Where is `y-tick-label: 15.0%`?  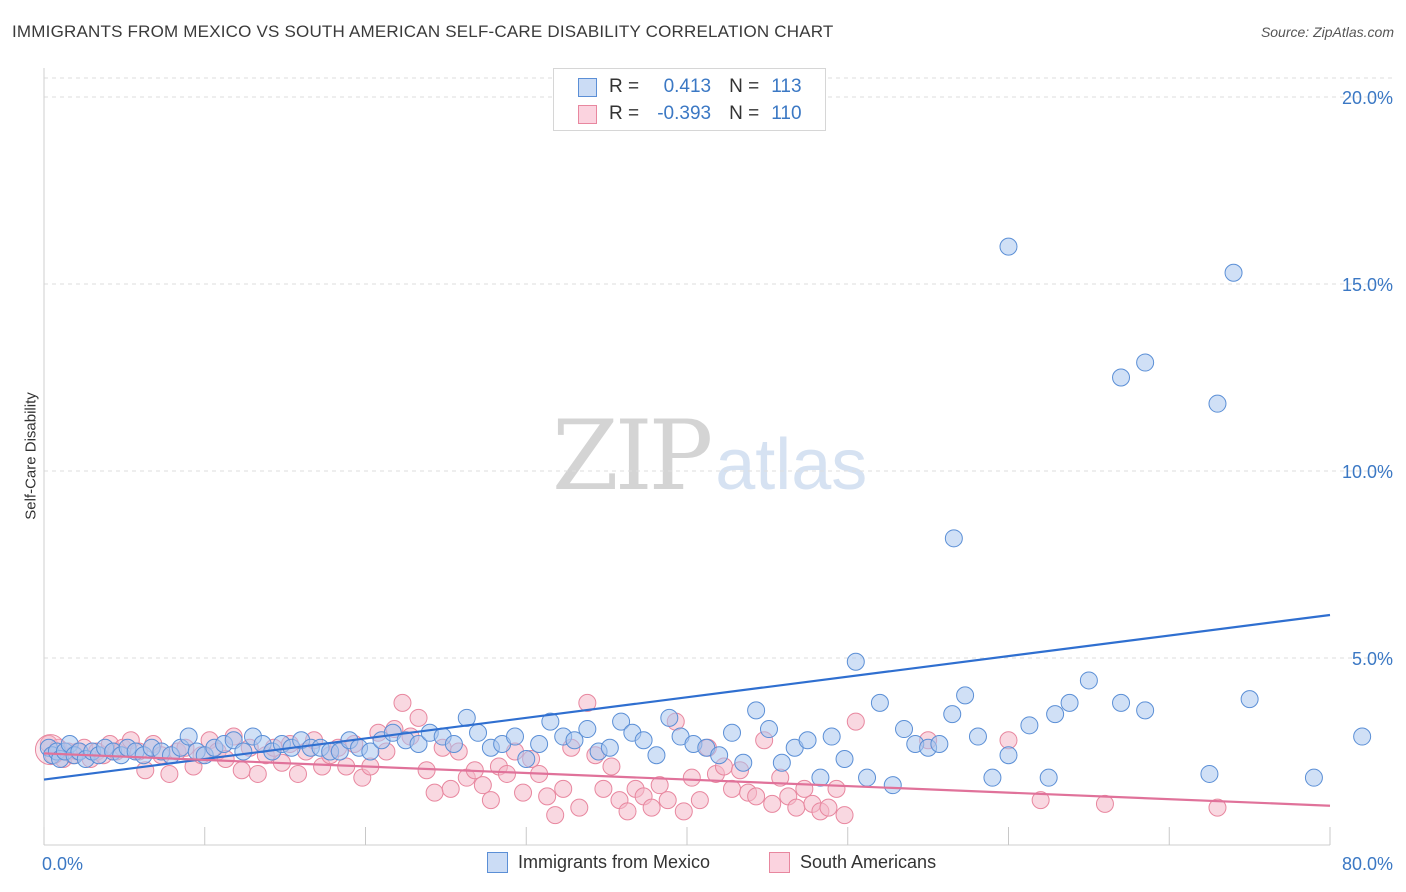
y-tick-label: 15.0% is located at coordinates (1367, 285).